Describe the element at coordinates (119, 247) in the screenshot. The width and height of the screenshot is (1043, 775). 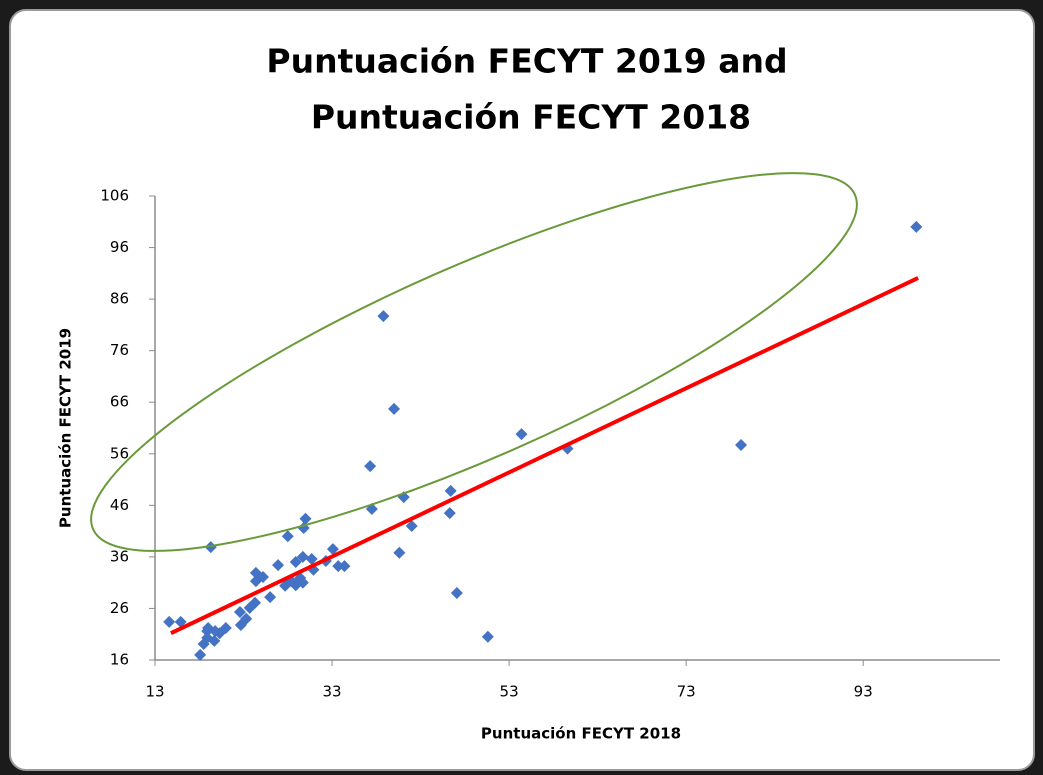
I see `y-tick-label: 96` at that location.